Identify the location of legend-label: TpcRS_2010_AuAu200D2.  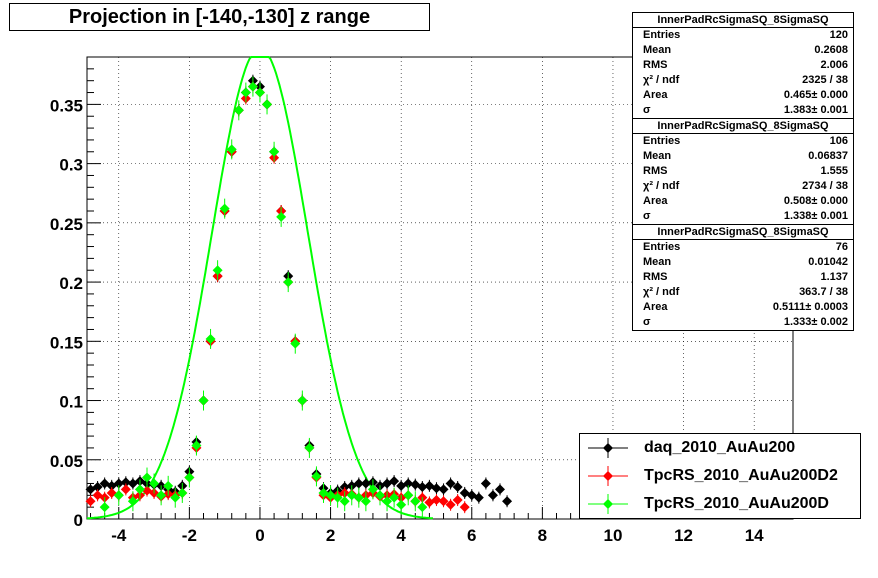
(741, 475).